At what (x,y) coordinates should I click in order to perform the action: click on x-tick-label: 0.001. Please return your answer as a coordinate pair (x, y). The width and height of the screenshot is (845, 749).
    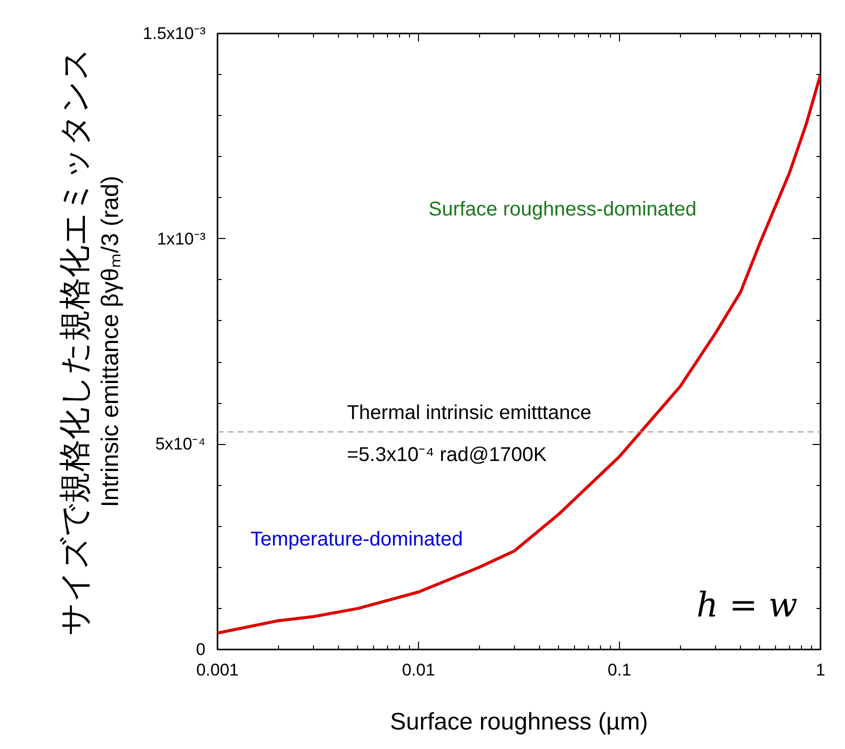
    Looking at the image, I should click on (217, 670).